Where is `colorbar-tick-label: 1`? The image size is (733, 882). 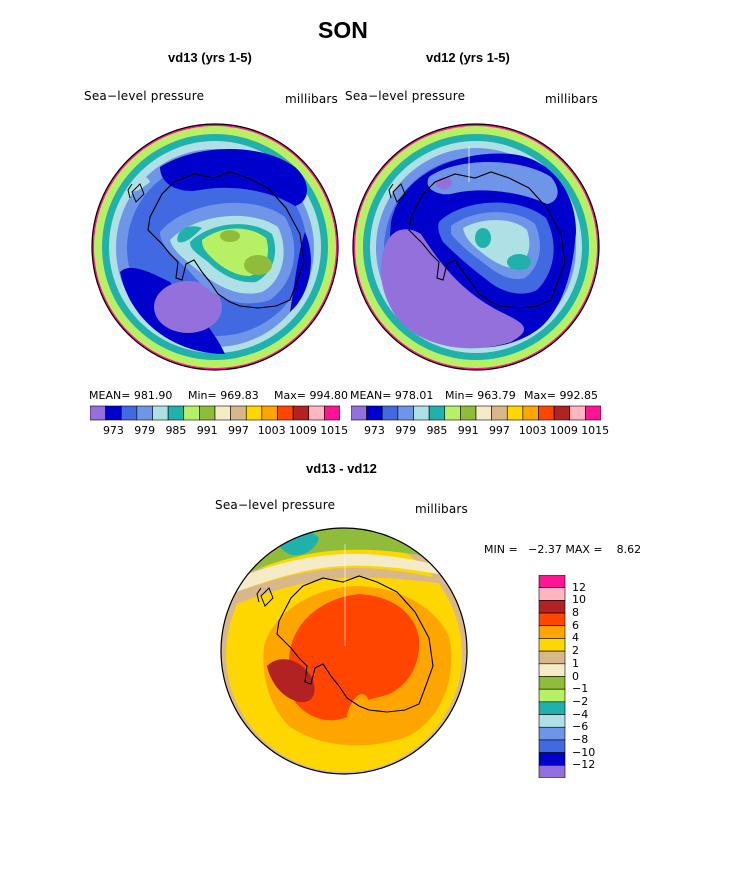
colorbar-tick-label: 1 is located at coordinates (575, 663).